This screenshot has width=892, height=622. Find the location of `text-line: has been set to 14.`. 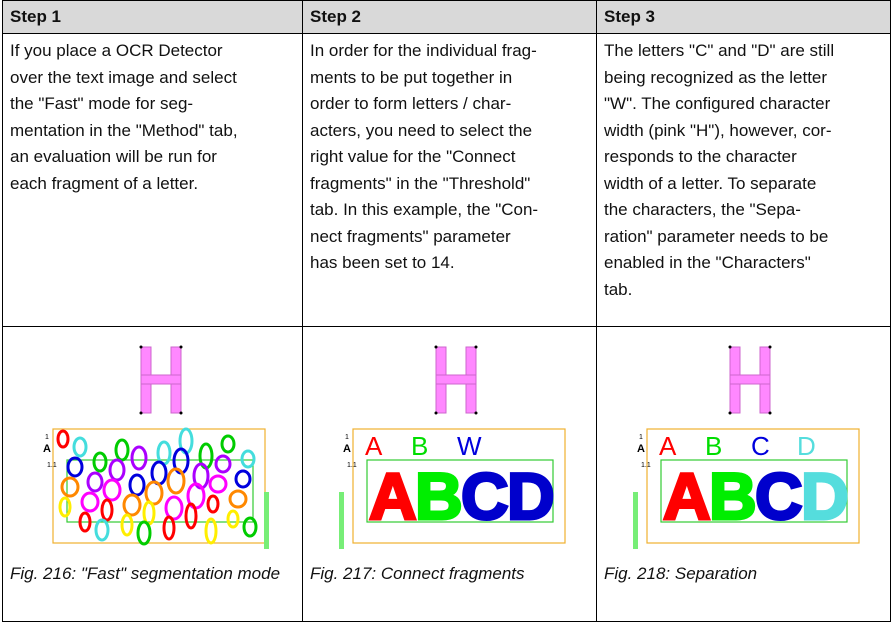

text-line: has been set to 14. is located at coordinates (382, 262).